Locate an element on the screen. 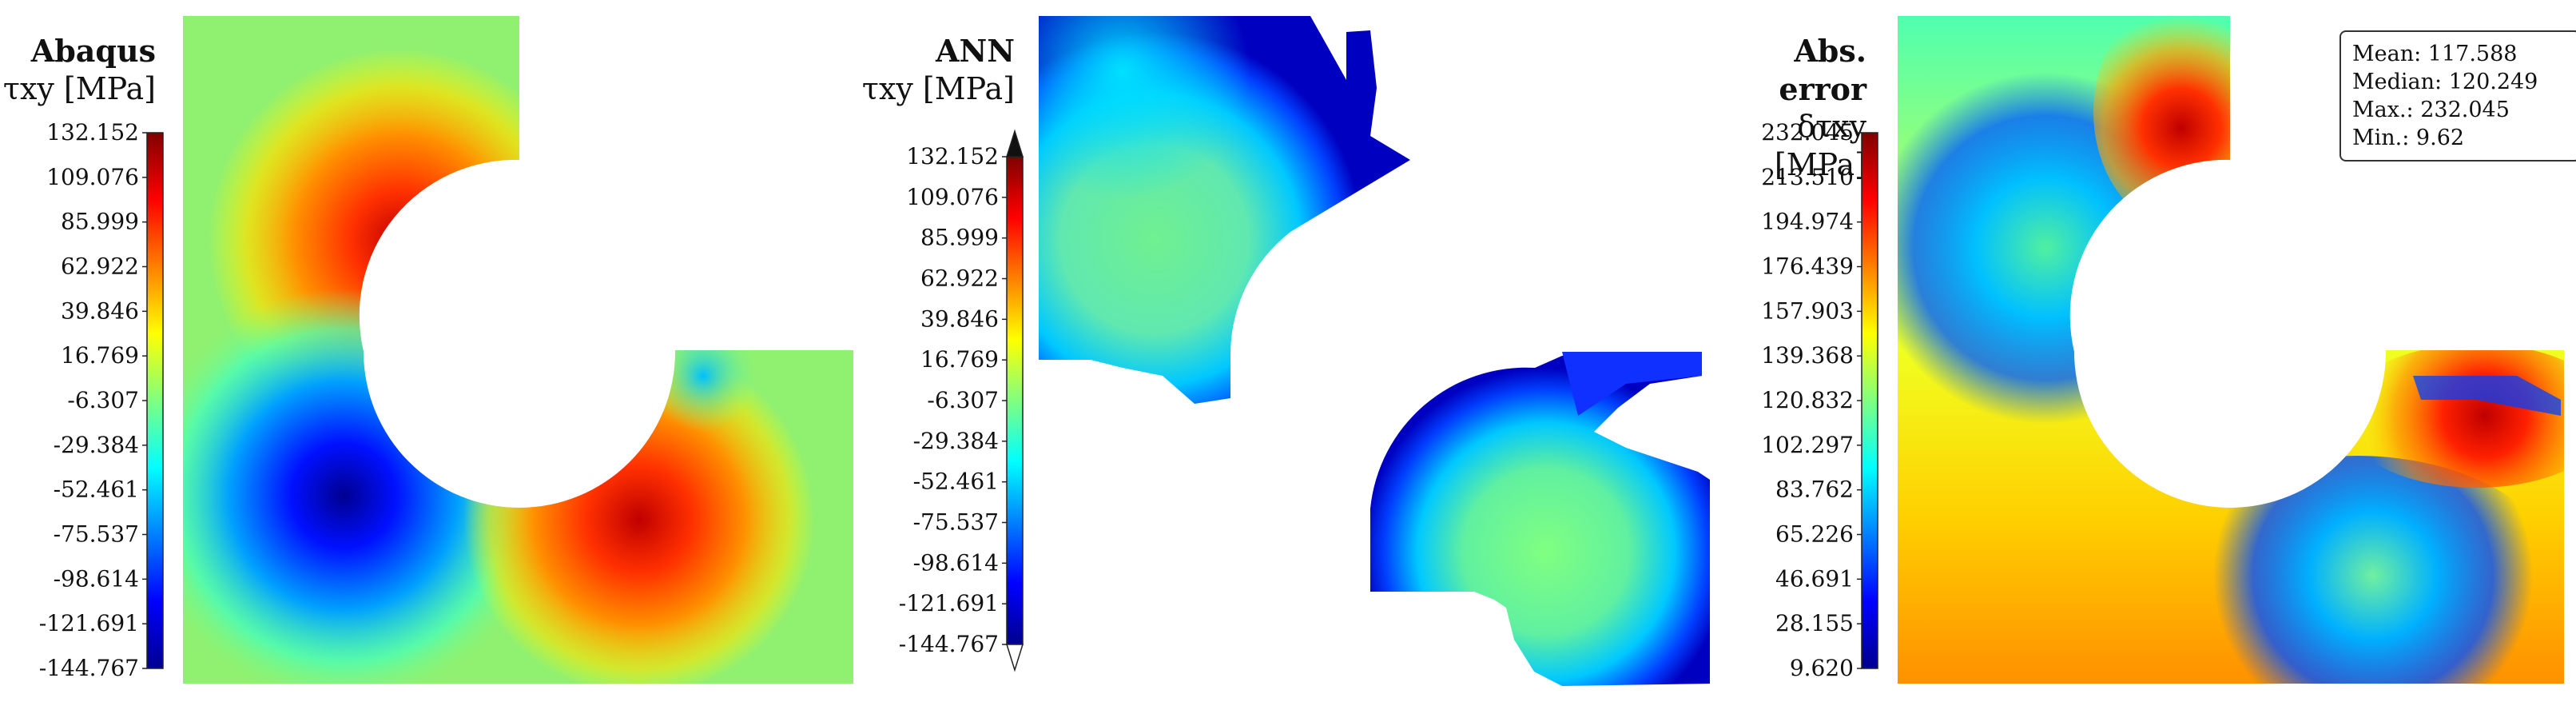 The image size is (2576, 702). error-quantity-label: δτxy [MPa] is located at coordinates (1820, 145).